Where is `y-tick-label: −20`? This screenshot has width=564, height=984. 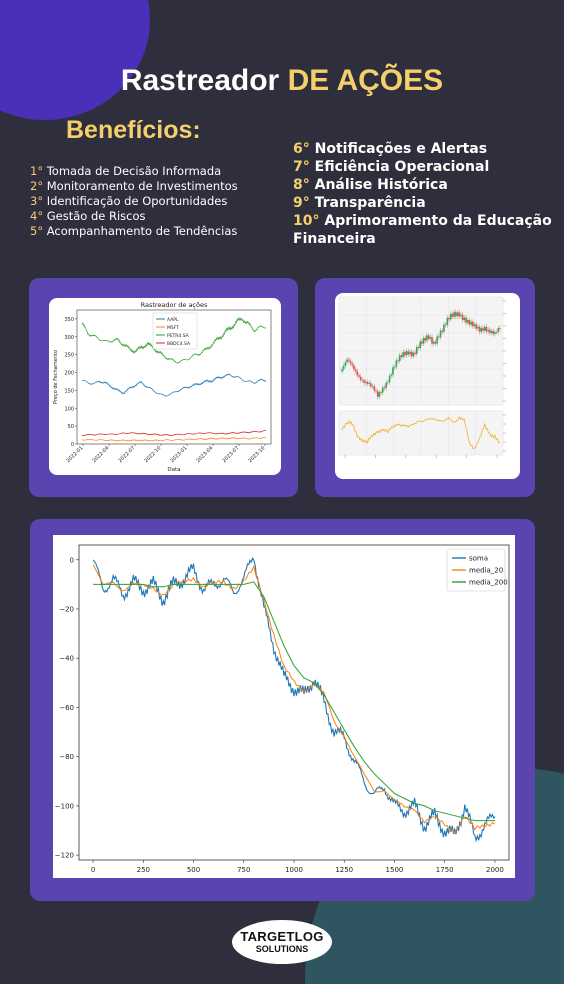 y-tick-label: −20 is located at coordinates (66, 609).